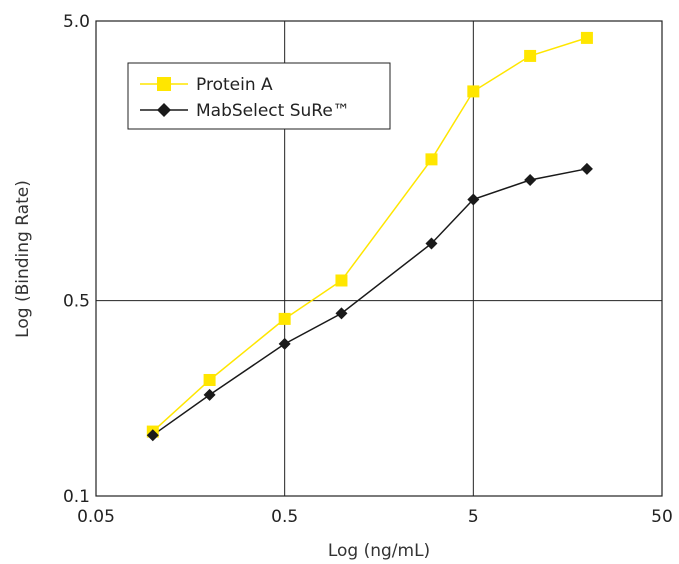 The image size is (679, 564). What do you see at coordinates (473, 517) in the screenshot?
I see `x-tick-label: 5` at bounding box center [473, 517].